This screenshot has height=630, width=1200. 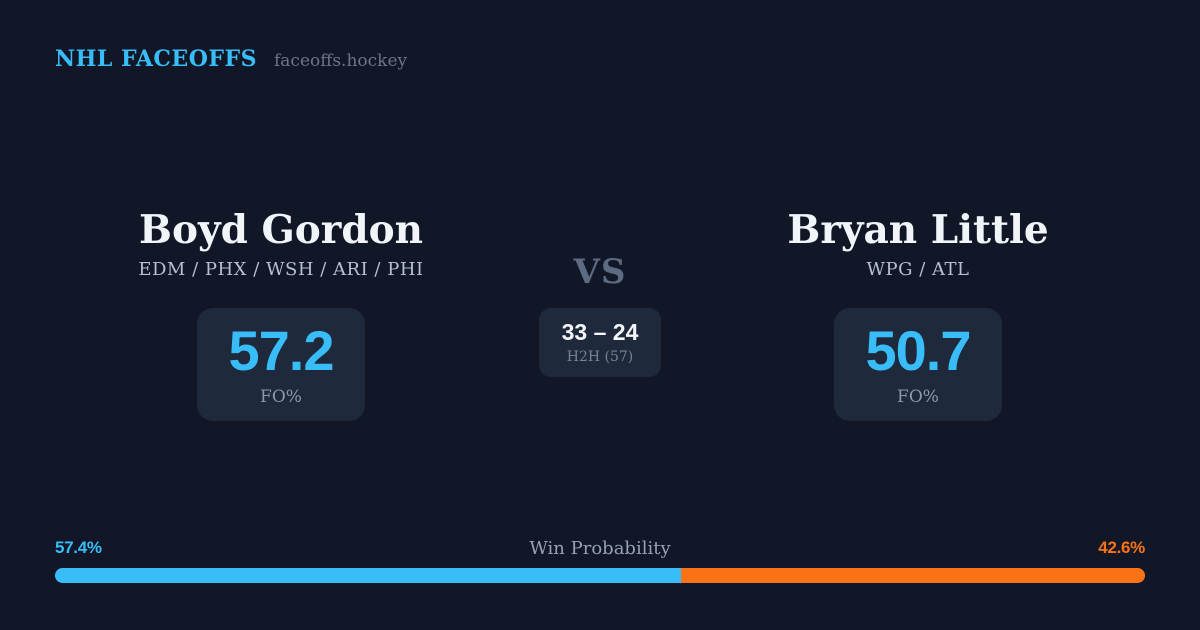 I want to click on right-player-section: Bryan Little WPG / ATL 50.7 FO%, so click(x=918, y=314).